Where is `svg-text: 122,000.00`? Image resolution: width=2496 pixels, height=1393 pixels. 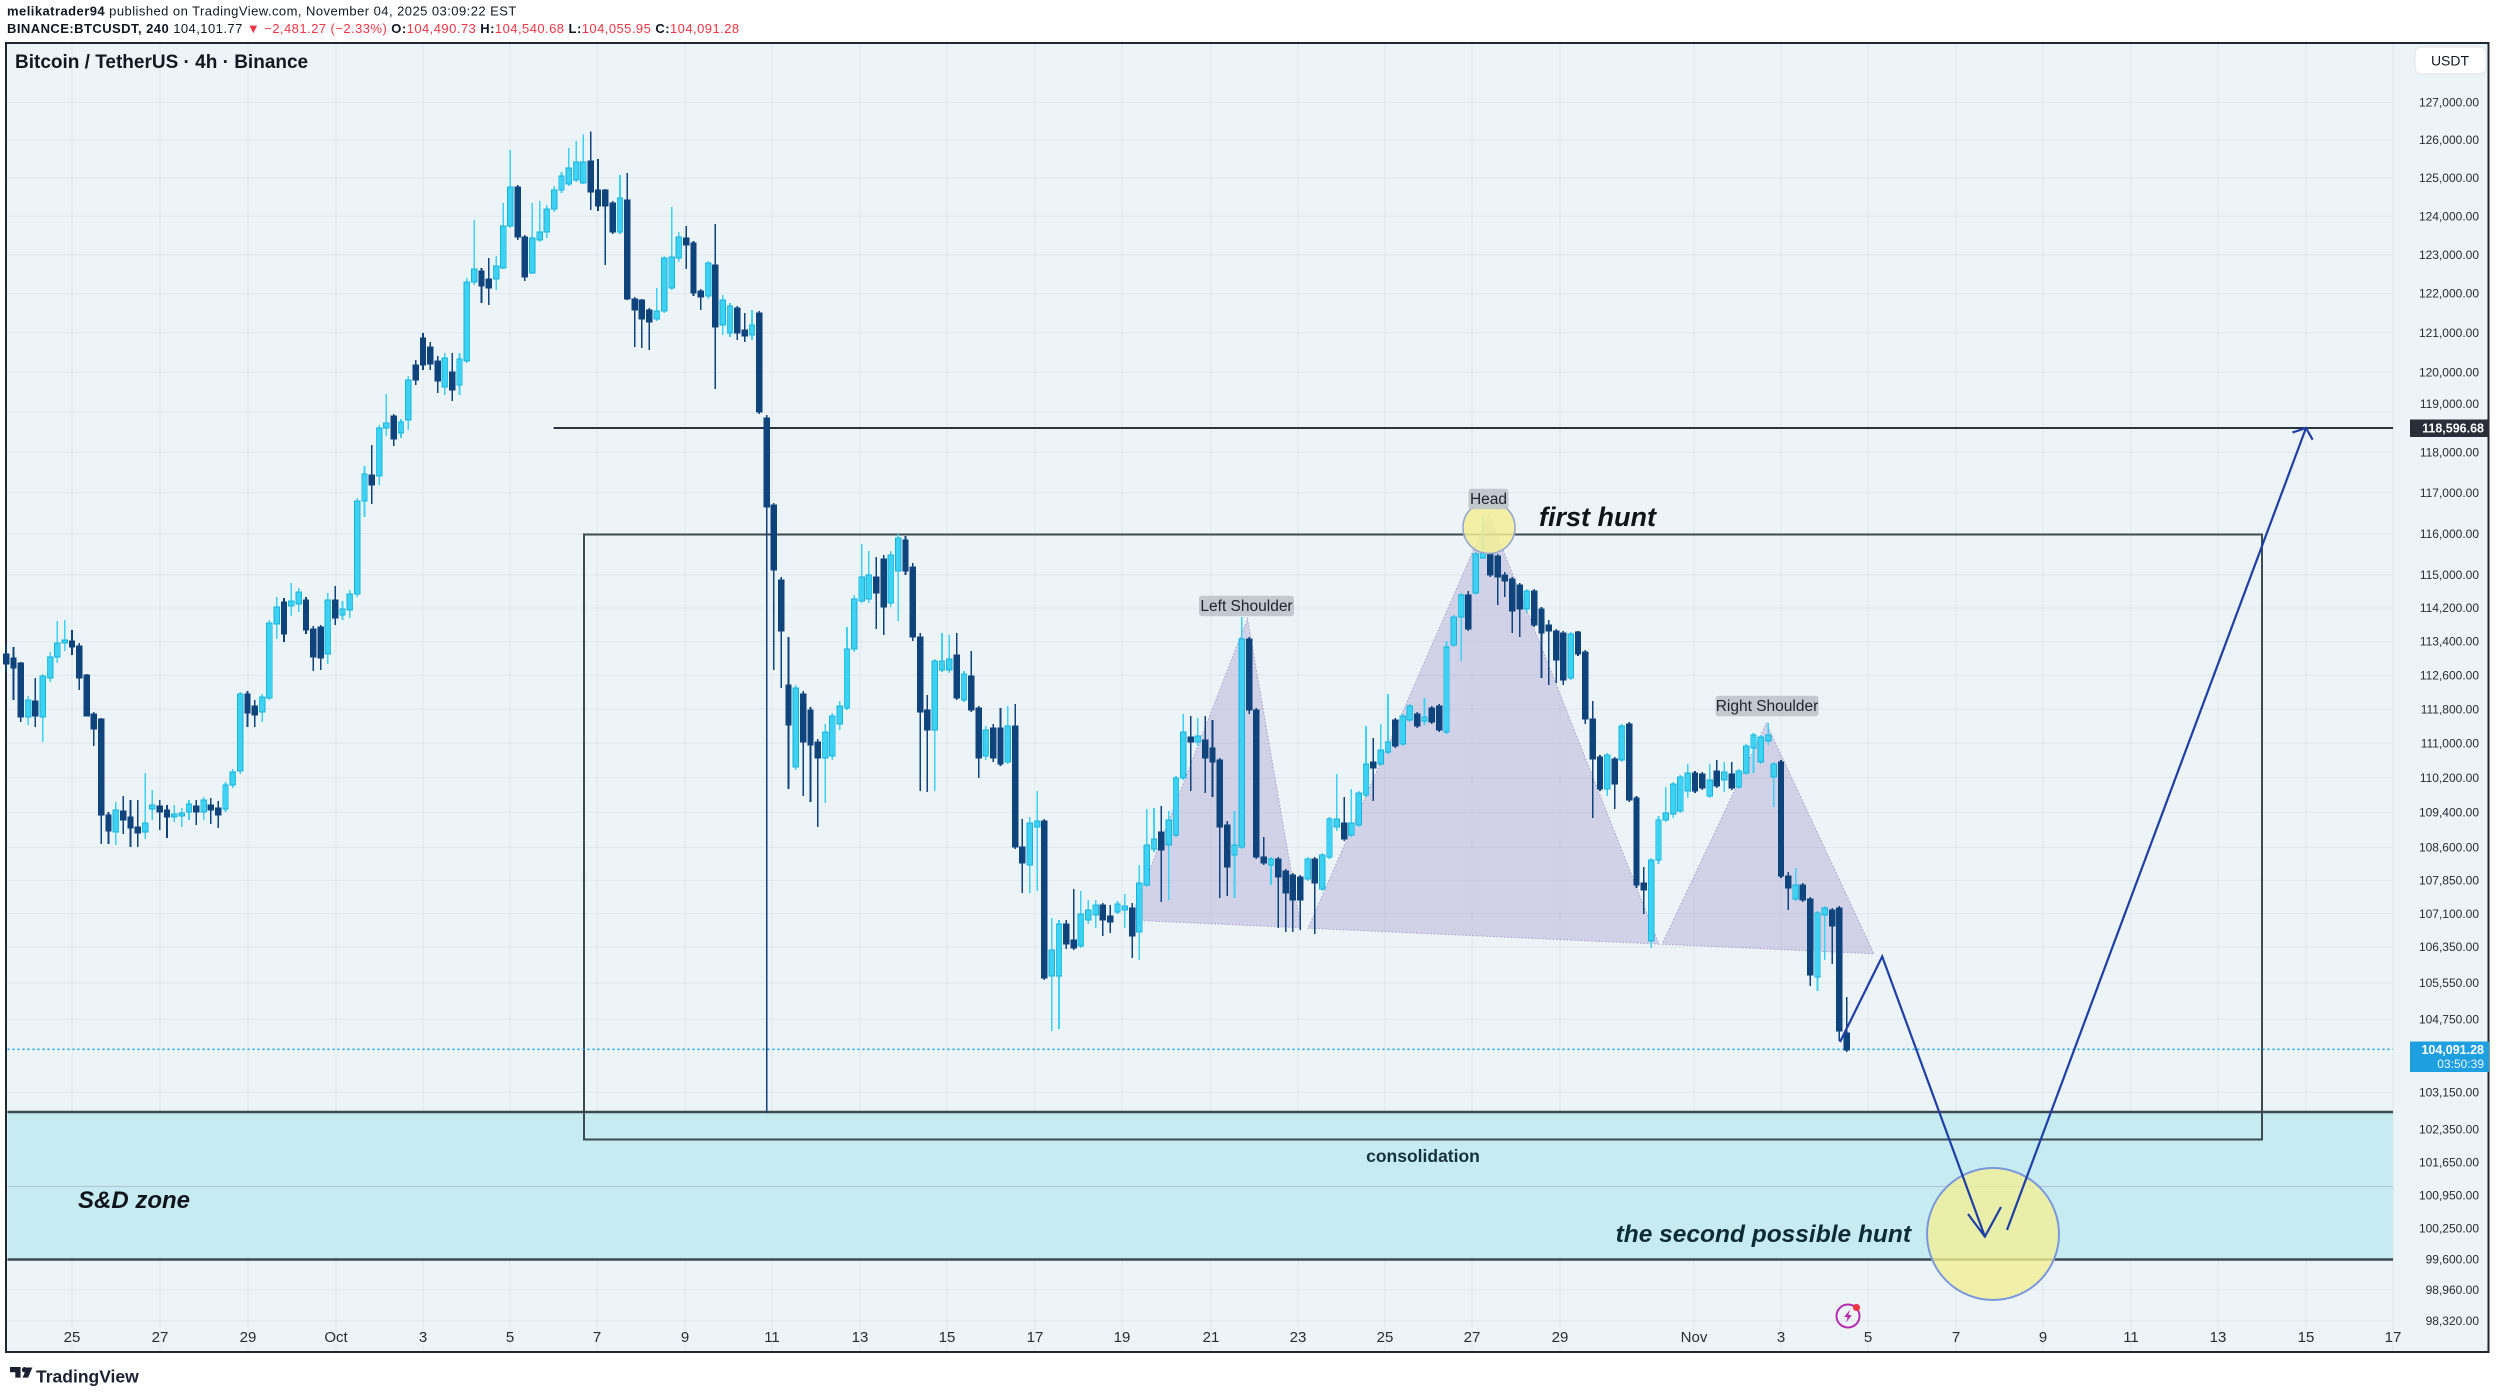 svg-text: 122,000.00 is located at coordinates (2449, 294).